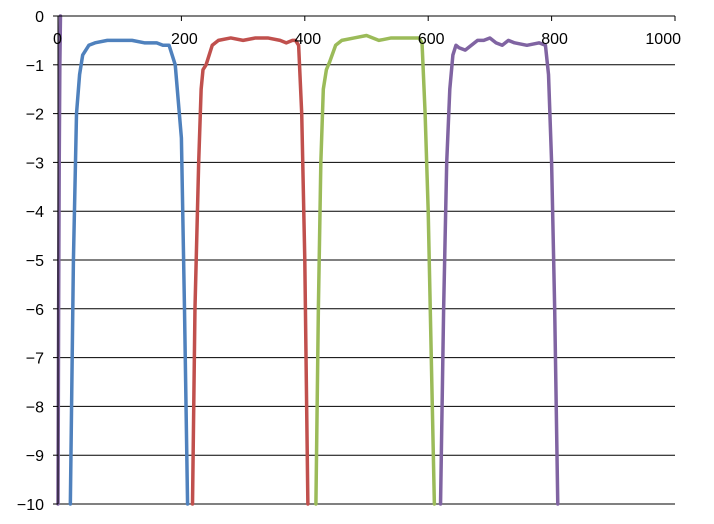  Describe the element at coordinates (35, 66) in the screenshot. I see `y-tick-label: −1` at that location.